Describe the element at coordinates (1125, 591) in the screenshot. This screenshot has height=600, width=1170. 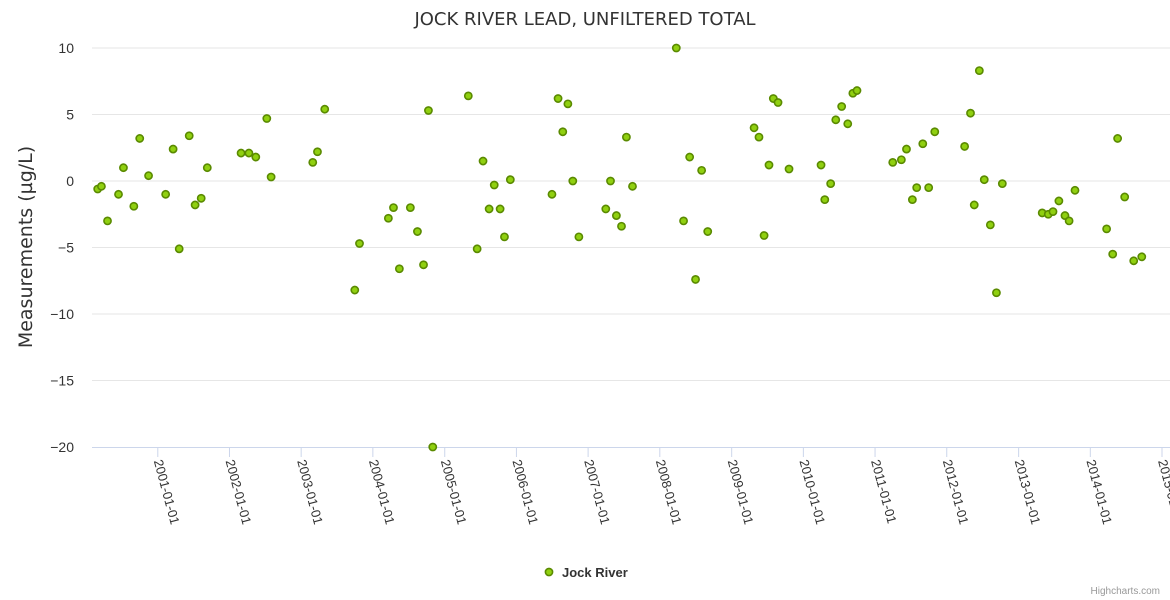
I see `credits-link: Highcharts.com` at that location.